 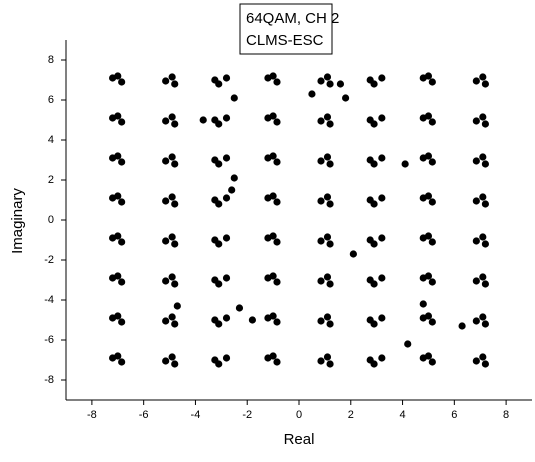 I want to click on y-tick-label: 6, so click(x=51, y=100).